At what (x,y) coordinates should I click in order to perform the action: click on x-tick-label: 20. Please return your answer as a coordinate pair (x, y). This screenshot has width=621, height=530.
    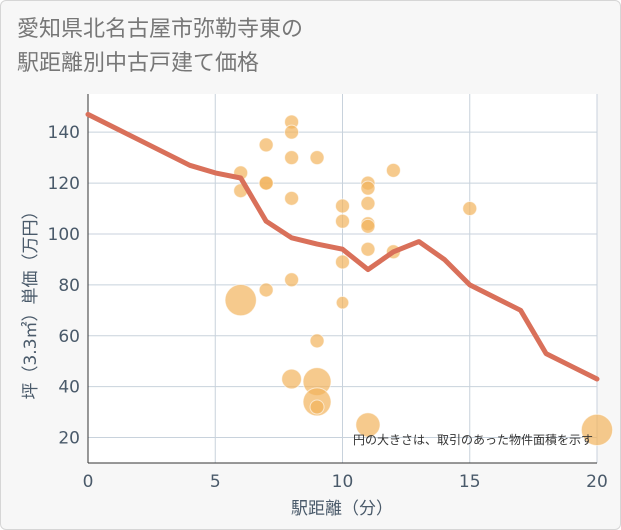
    Looking at the image, I should click on (597, 482).